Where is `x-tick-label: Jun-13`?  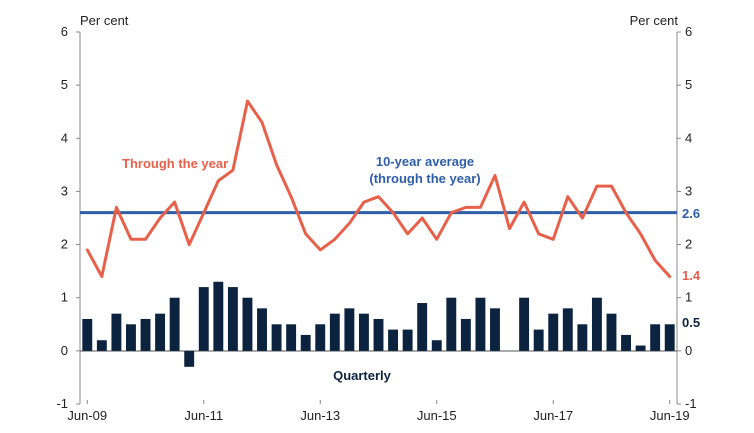 x-tick-label: Jun-13 is located at coordinates (320, 415).